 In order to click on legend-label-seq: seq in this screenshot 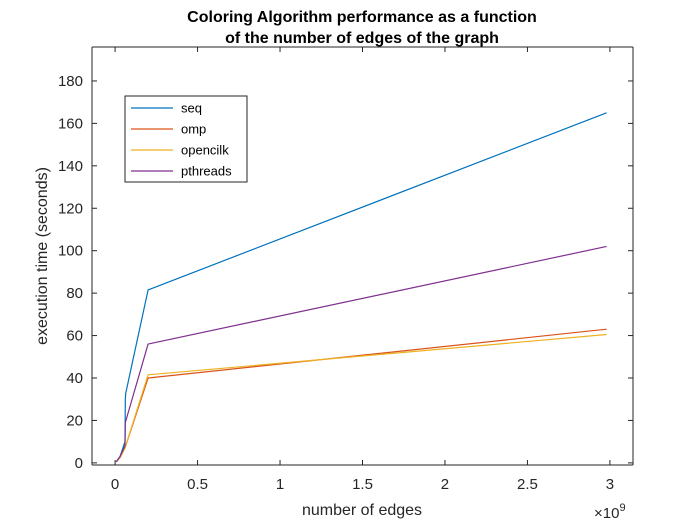, I will do `click(191, 108)`.